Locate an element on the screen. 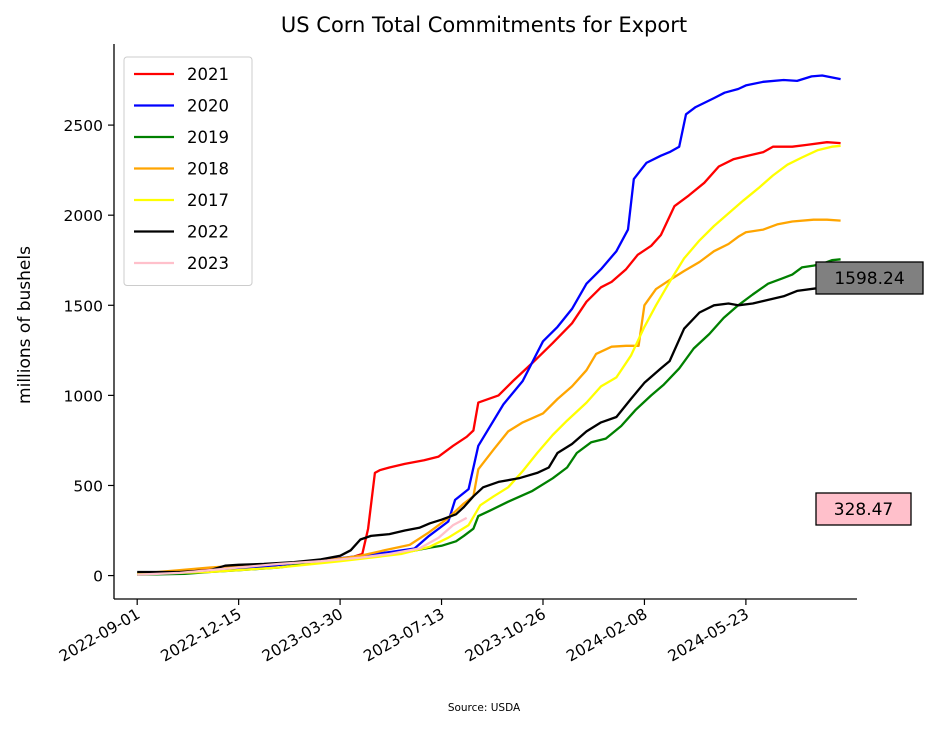 The image size is (930, 729). x-tick-label-2022-12-15: 2022-12-15 is located at coordinates (201, 635).